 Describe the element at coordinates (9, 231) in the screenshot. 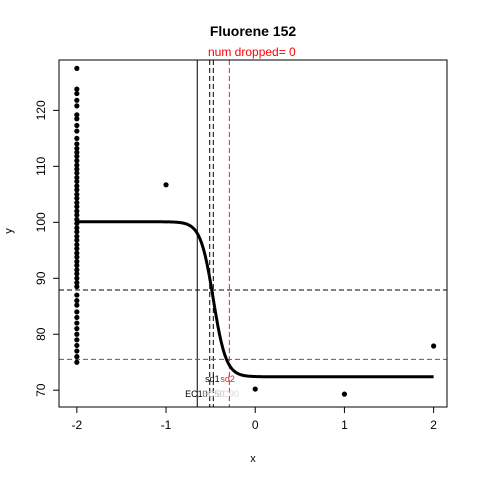

I see `y-axis-label: y` at that location.